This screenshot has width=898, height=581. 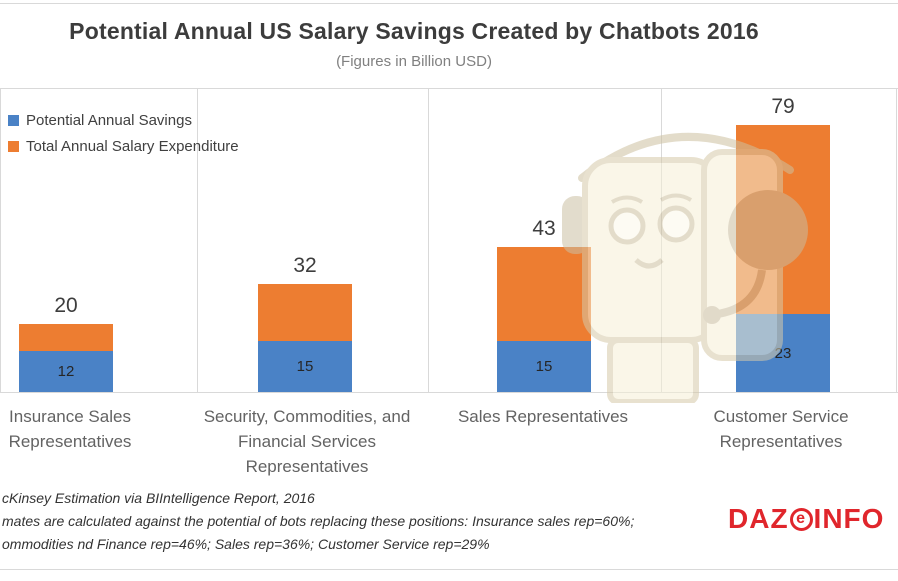 What do you see at coordinates (449, 392) in the screenshot?
I see `gridline-baseline` at bounding box center [449, 392].